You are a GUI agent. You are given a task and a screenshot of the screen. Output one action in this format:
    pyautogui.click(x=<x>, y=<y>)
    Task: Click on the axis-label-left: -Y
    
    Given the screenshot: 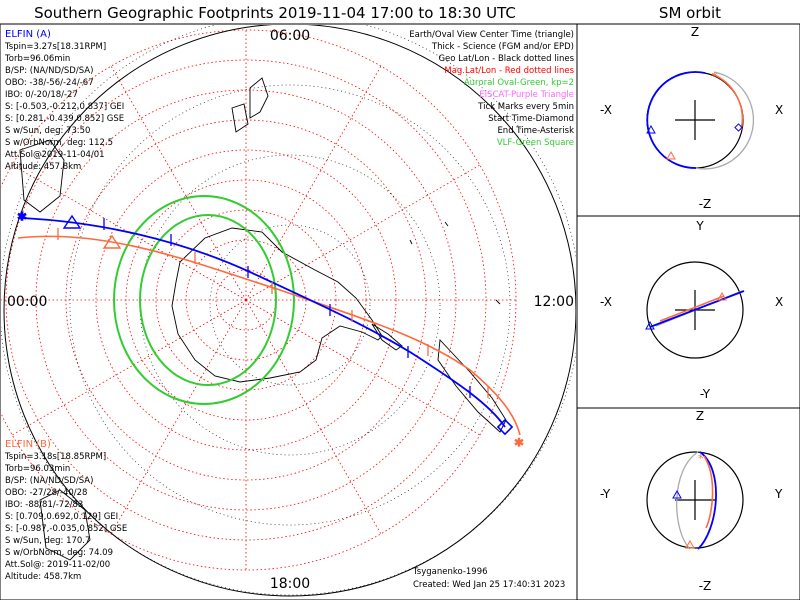 What is the action you would take?
    pyautogui.click(x=605, y=494)
    